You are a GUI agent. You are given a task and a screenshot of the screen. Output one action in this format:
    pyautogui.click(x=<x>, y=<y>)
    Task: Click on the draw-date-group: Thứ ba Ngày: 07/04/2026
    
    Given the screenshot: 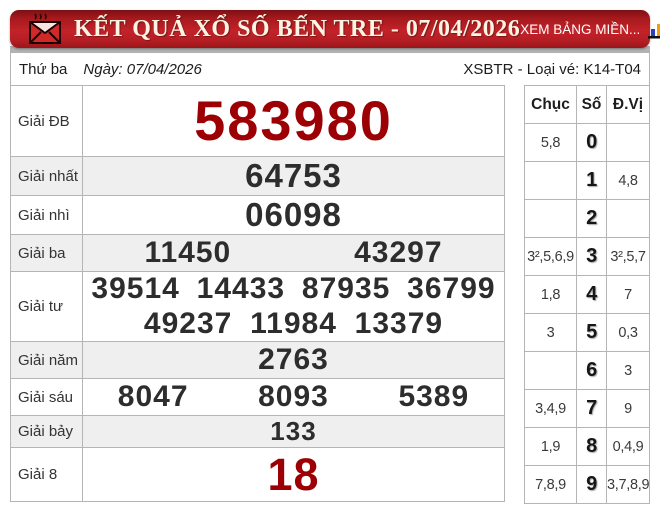 What is the action you would take?
    pyautogui.click(x=110, y=69)
    